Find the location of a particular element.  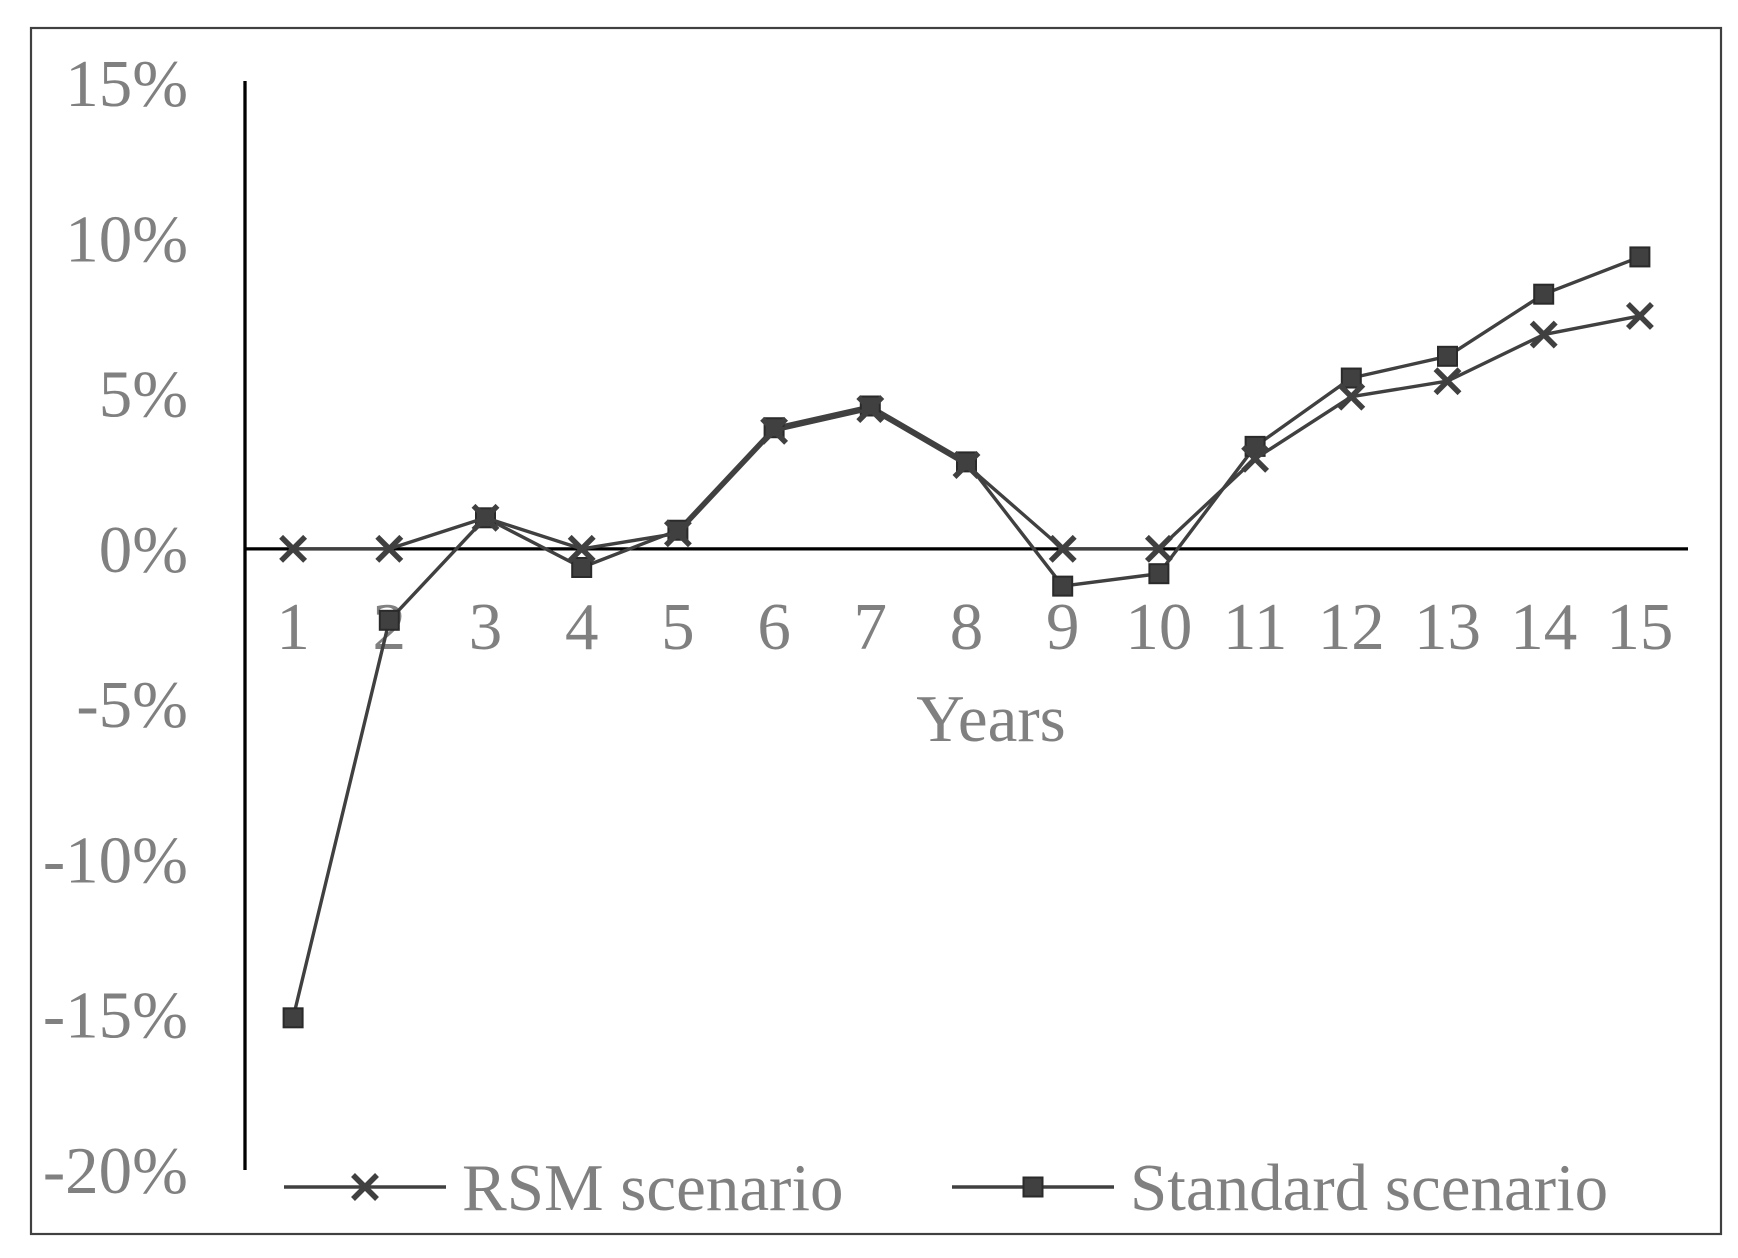

x-tick-label-7: 8 is located at coordinates (967, 627).